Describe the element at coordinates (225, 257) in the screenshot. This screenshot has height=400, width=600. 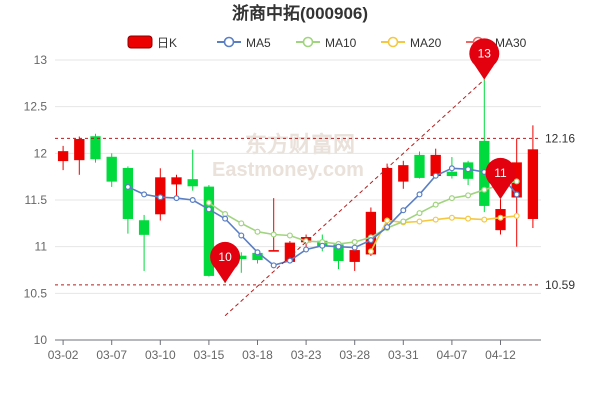
I see `marker-label: 10` at that location.